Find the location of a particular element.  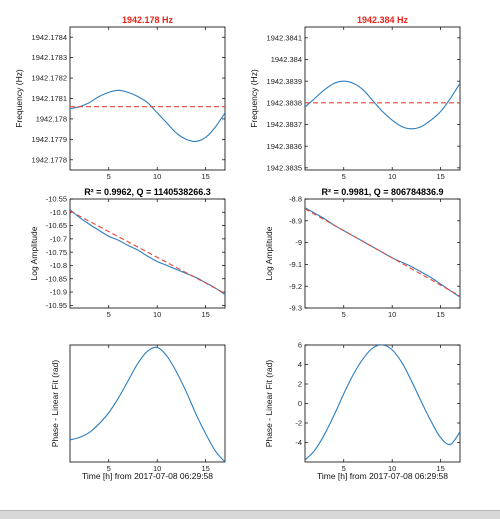

y-tick-label: 6 is located at coordinates (300, 345).